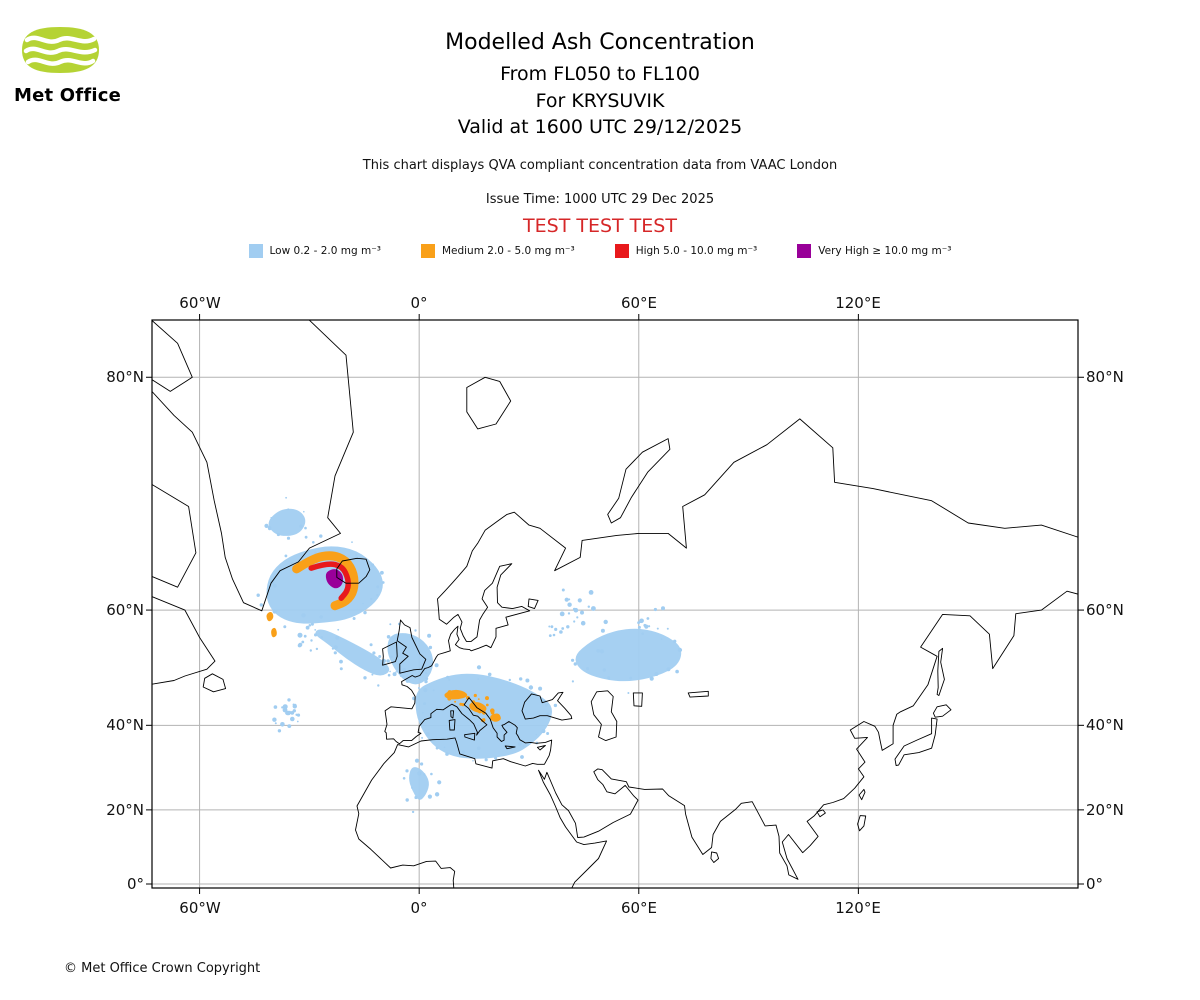 This screenshot has width=1200, height=1000. What do you see at coordinates (125, 377) in the screenshot?
I see `y-axis-left-tick-80n: 80°N` at bounding box center [125, 377].